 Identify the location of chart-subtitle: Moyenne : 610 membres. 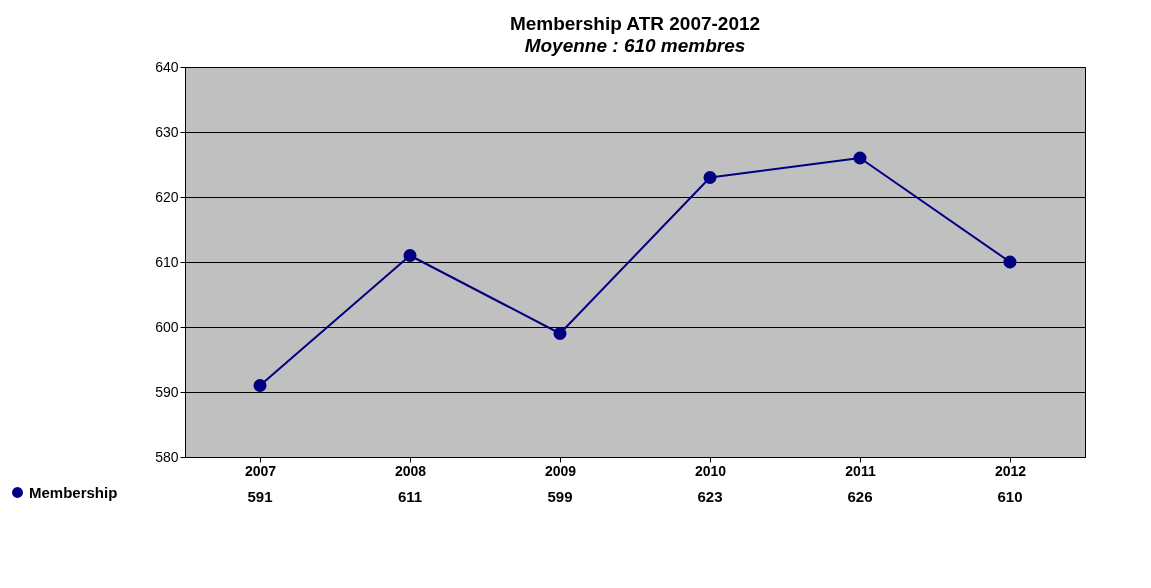
(635, 45).